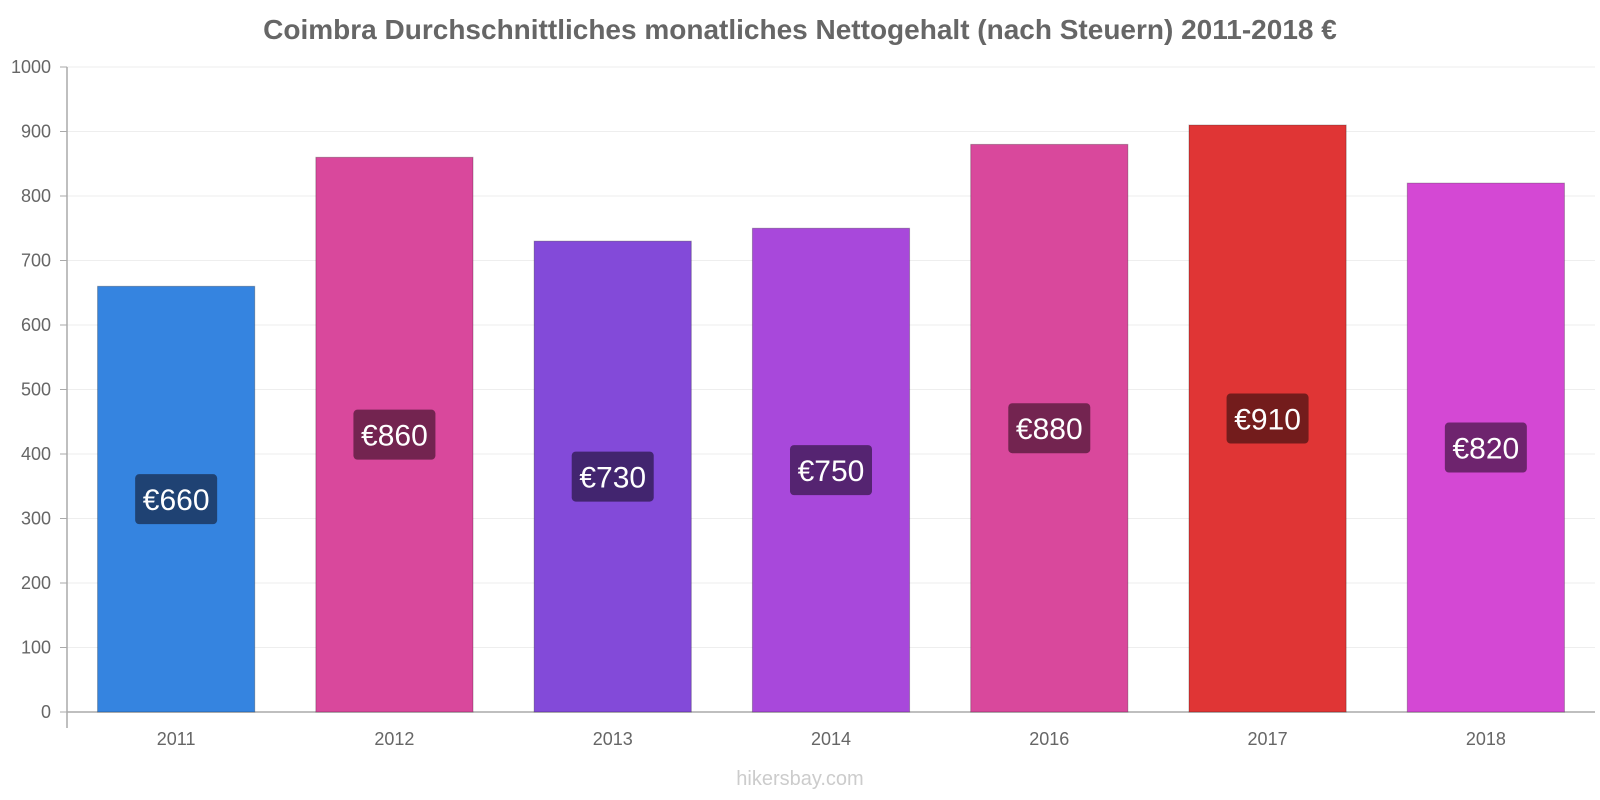 The height and width of the screenshot is (800, 1600). Describe the element at coordinates (176, 739) in the screenshot. I see `x-tick-label: 2011` at that location.